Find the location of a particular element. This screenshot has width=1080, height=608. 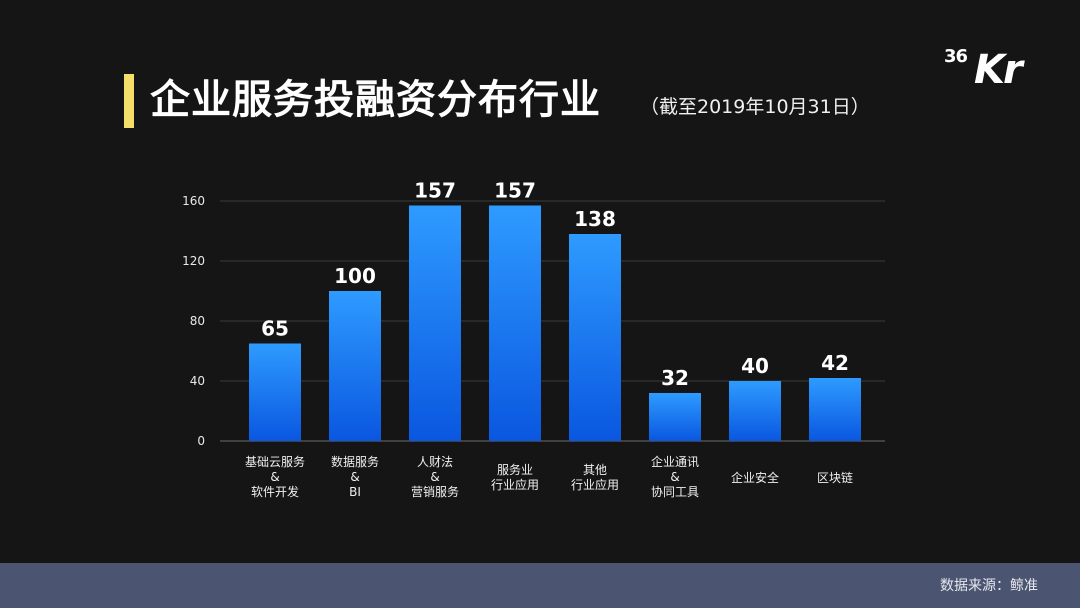

brand-logo: 36 Kr is located at coordinates (989, 70).